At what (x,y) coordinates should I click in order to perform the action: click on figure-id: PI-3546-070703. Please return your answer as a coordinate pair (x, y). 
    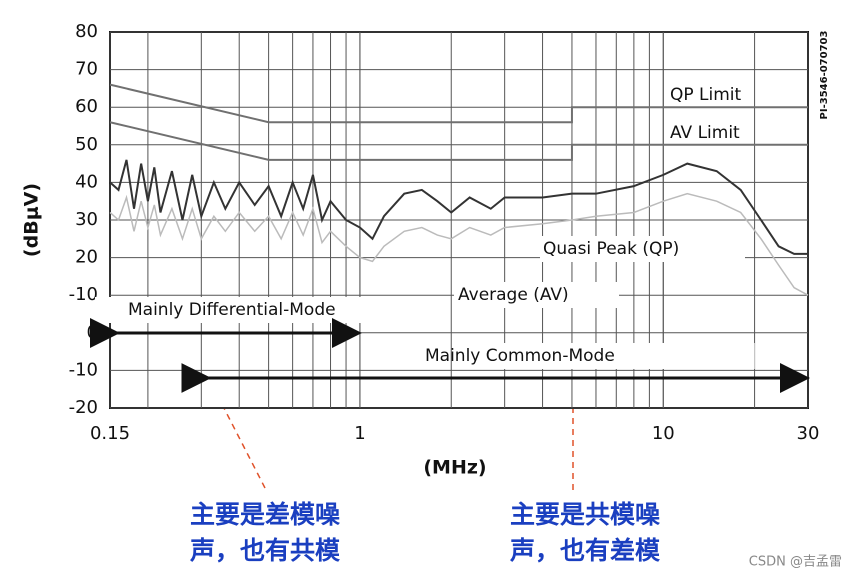
    Looking at the image, I should click on (824, 74).